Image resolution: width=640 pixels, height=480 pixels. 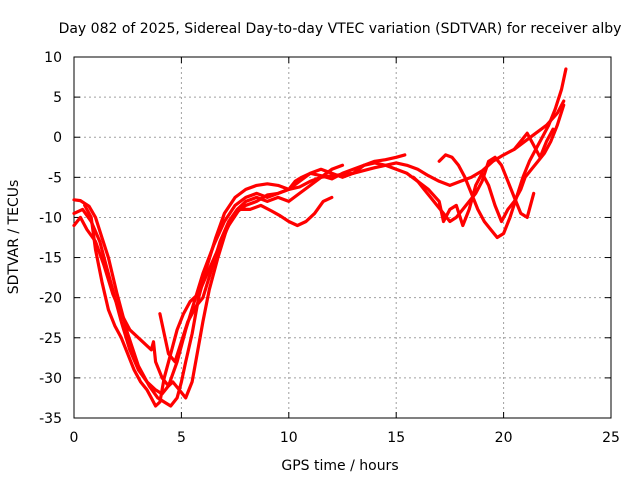 What do you see at coordinates (504, 438) in the screenshot?
I see `x-tick-label: 20` at bounding box center [504, 438].